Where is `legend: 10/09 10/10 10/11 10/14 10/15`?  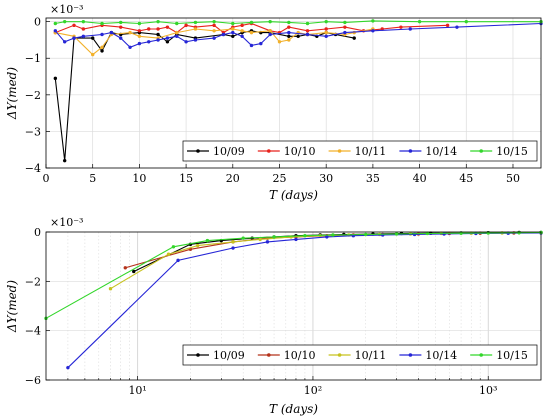
legend: 10/09 10/10 10/11 10/14 10/15 is located at coordinates (360, 355).